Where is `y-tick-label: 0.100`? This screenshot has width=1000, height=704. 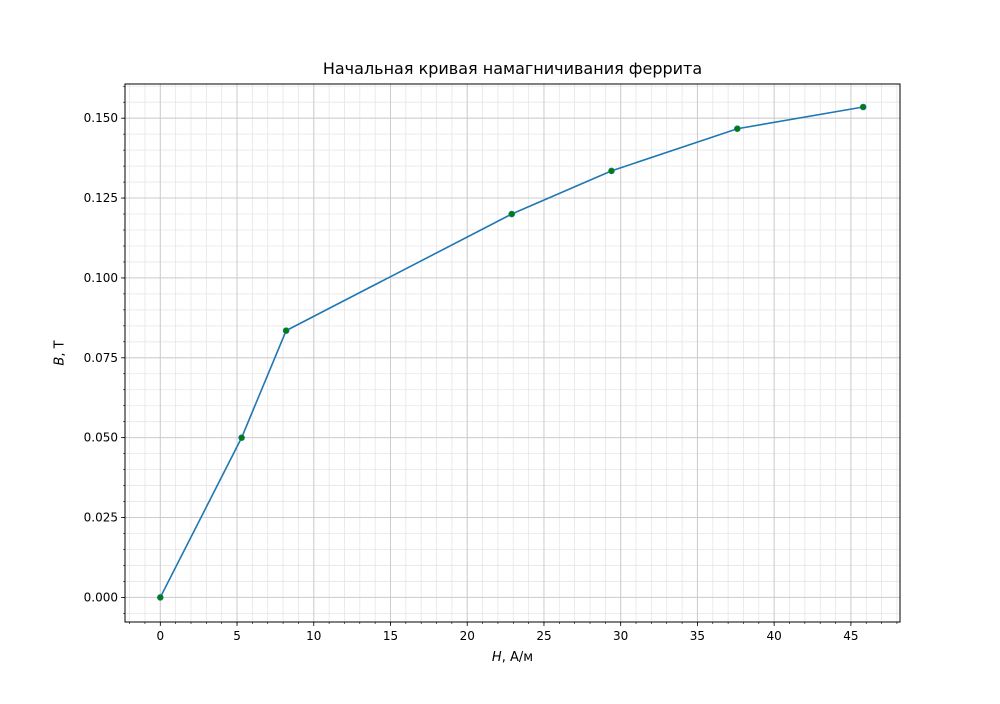
y-tick-label: 0.100 is located at coordinates (101, 278).